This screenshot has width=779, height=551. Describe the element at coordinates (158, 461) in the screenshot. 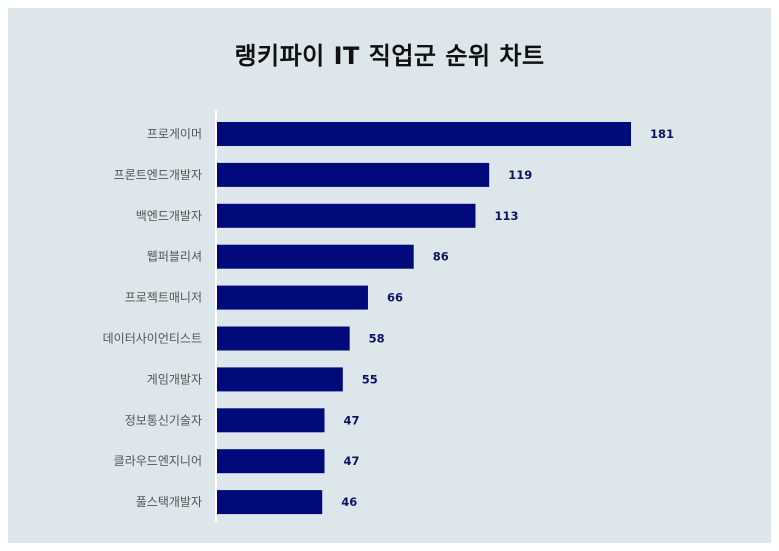

I see `category-label: 클라우드엔지니어` at that location.